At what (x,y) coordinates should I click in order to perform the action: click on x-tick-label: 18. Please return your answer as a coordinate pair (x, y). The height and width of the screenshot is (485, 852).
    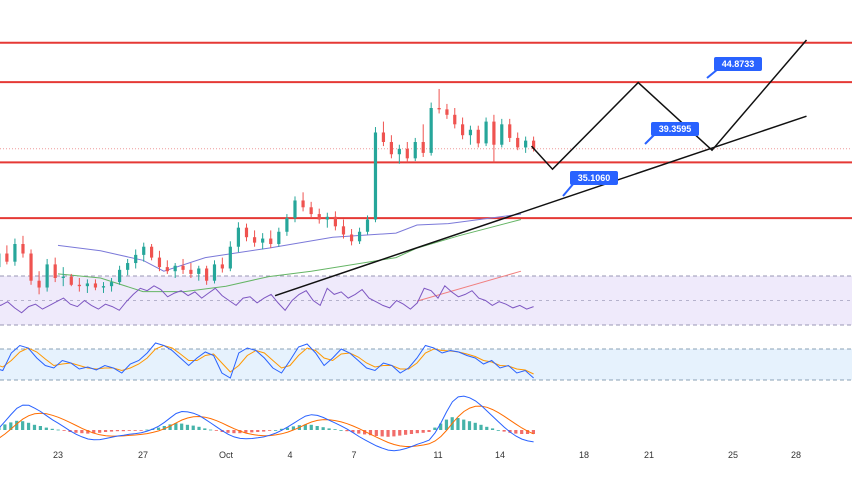
    Looking at the image, I should click on (584, 455).